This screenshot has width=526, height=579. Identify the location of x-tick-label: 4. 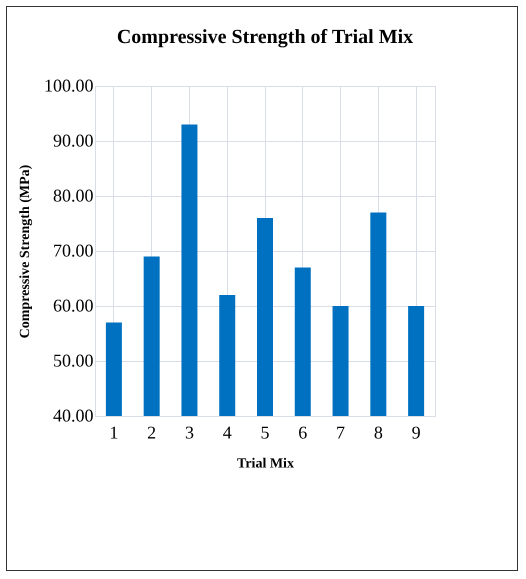
(227, 432).